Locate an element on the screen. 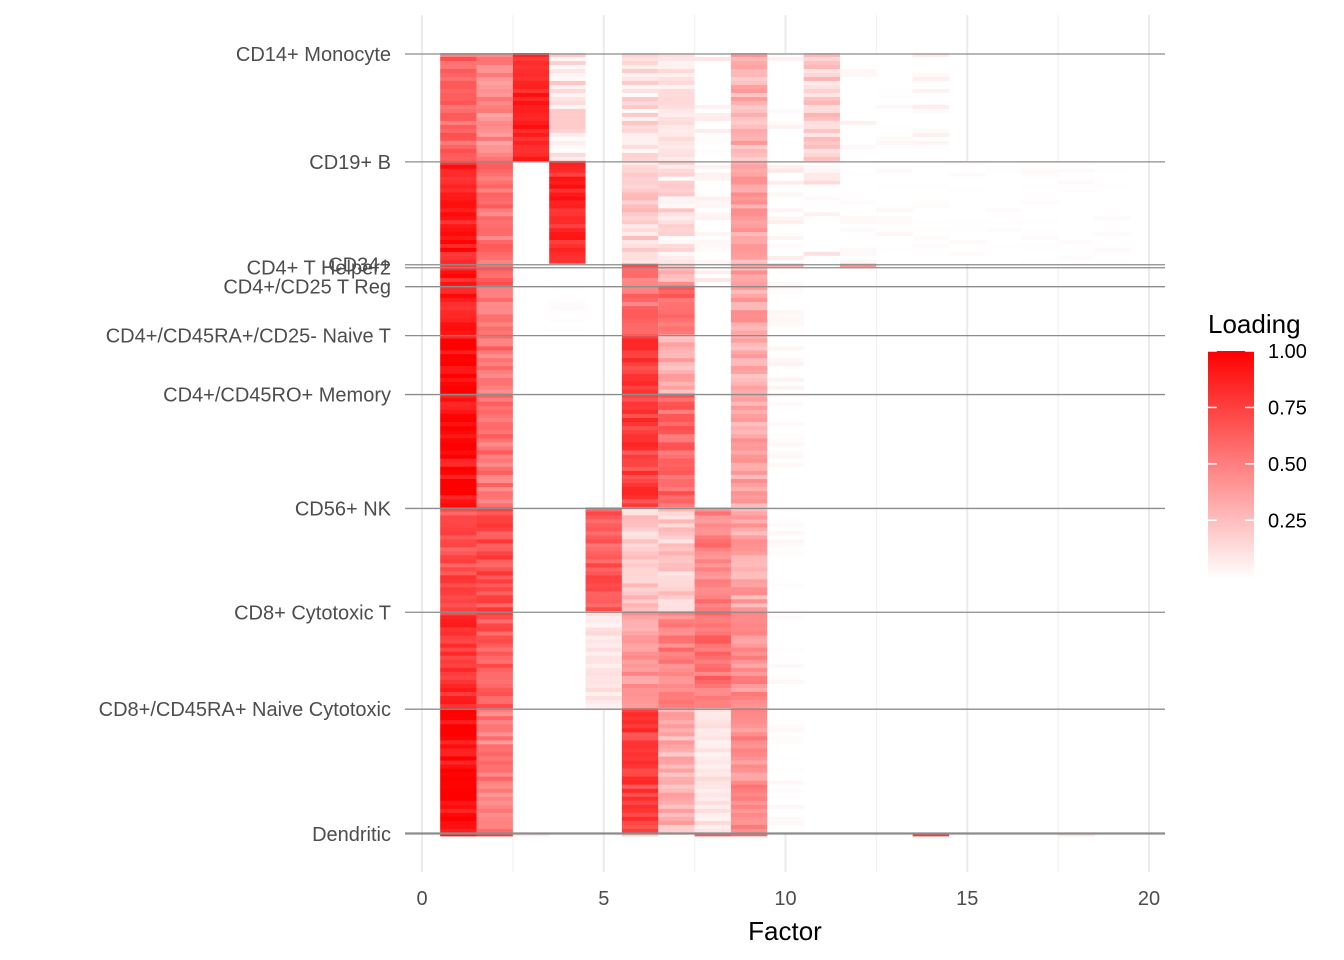 The width and height of the screenshot is (1344, 960). x-axis-title: Factor is located at coordinates (785, 931).